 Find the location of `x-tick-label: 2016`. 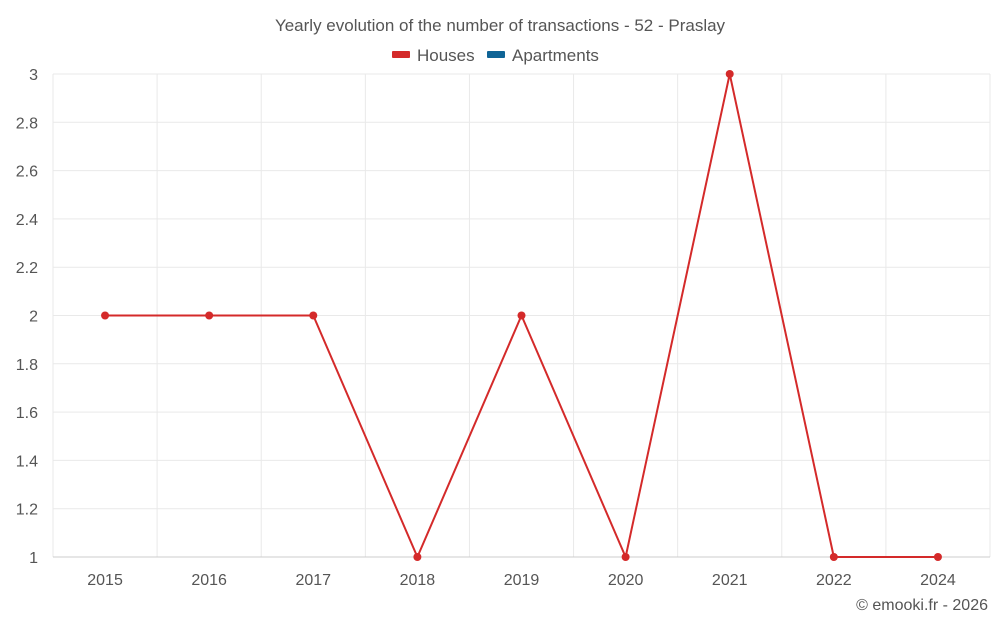

x-tick-label: 2016 is located at coordinates (209, 580).